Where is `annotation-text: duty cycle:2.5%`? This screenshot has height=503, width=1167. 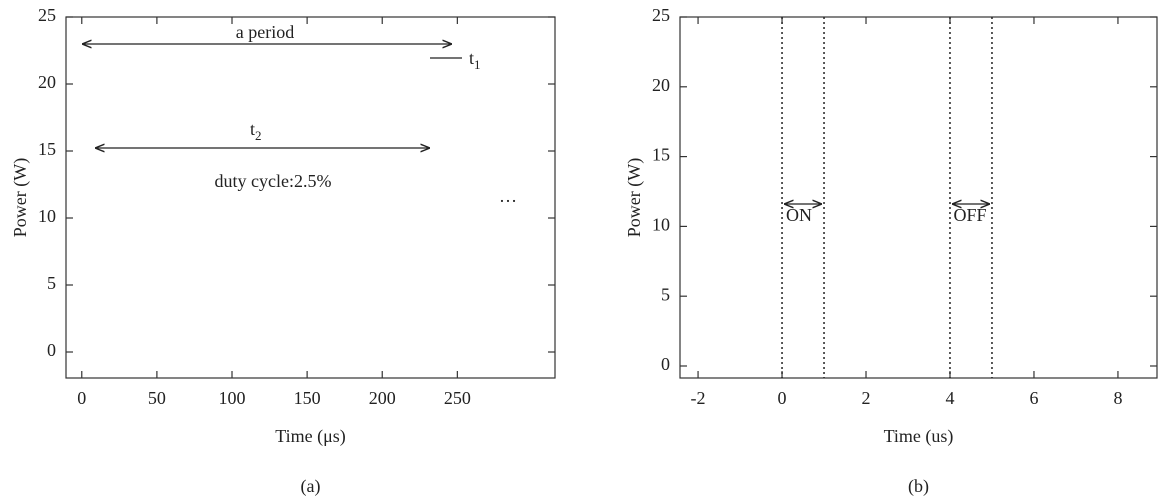 annotation-text: duty cycle:2.5% is located at coordinates (273, 181).